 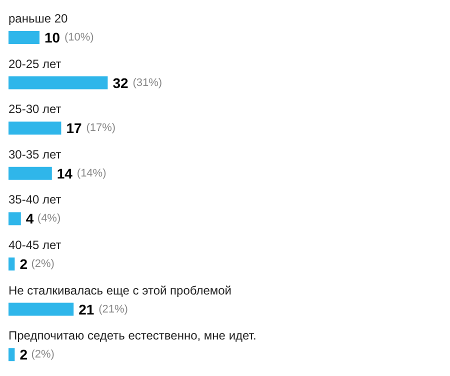 I want to click on y-tick-label: Предпочитаю седеть естественно, мне идет., so click(x=132, y=335).